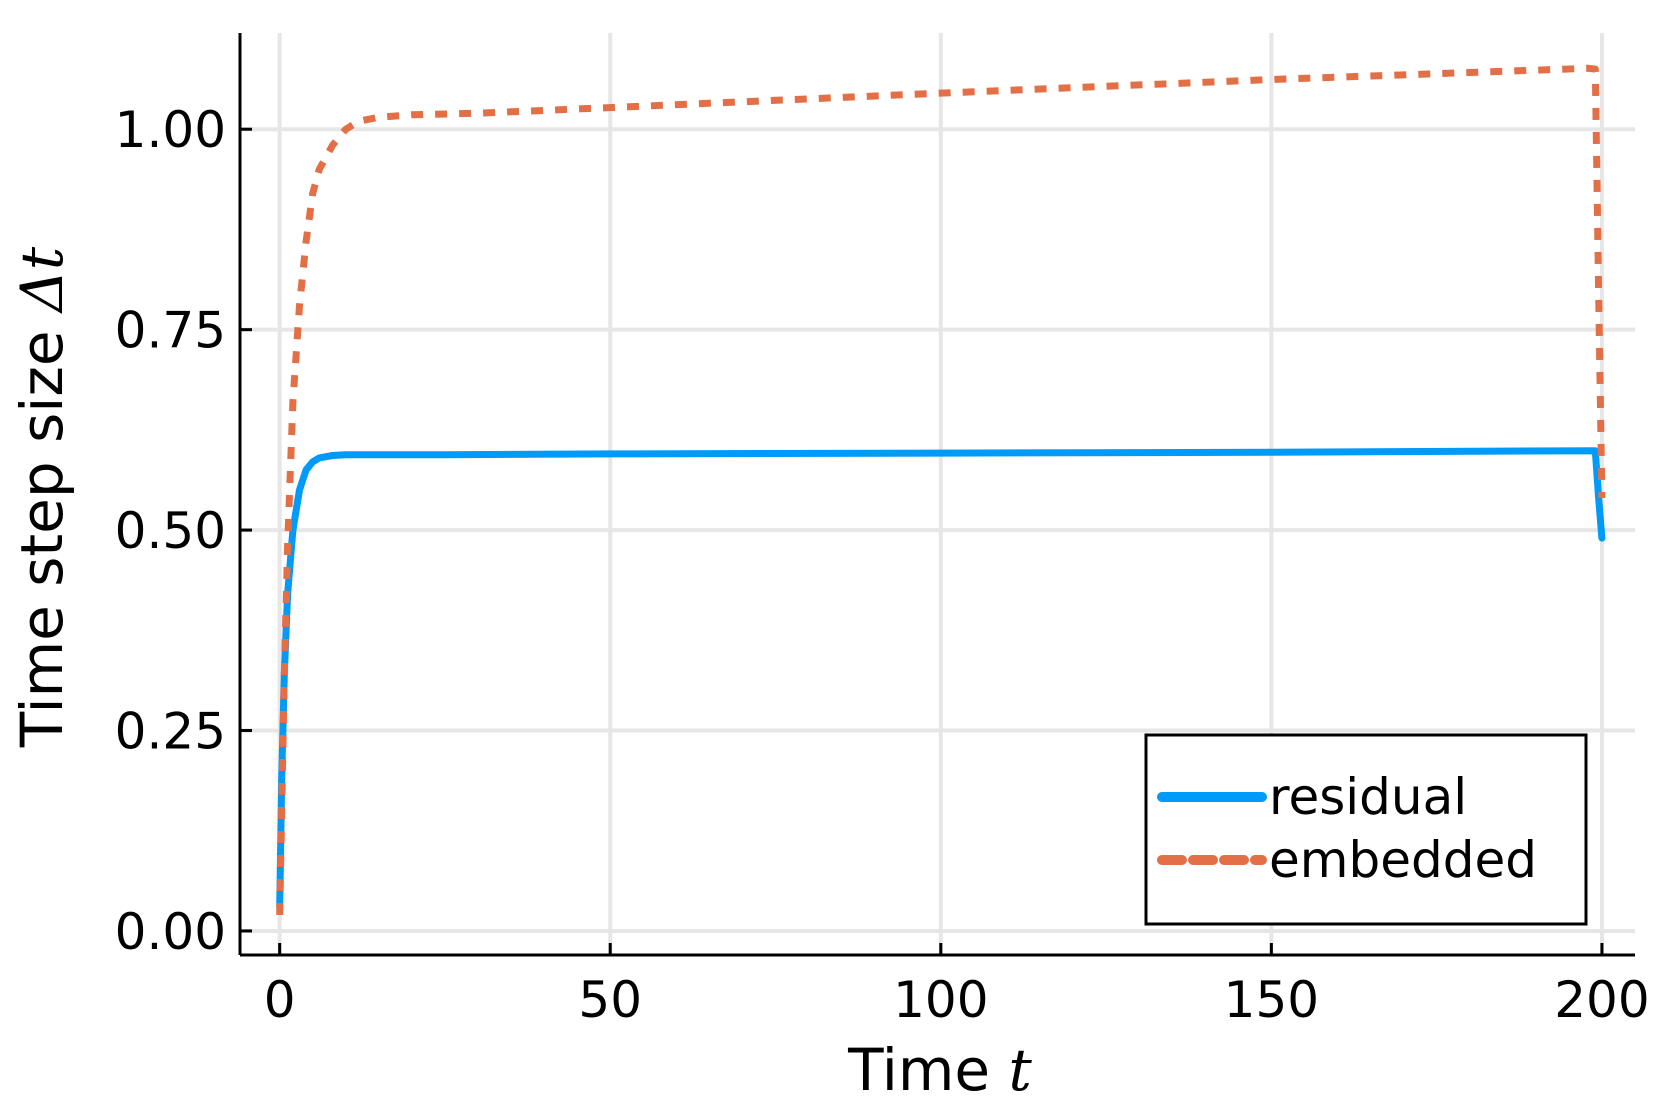  I want to click on legend: residual embedded, so click(1366, 829).